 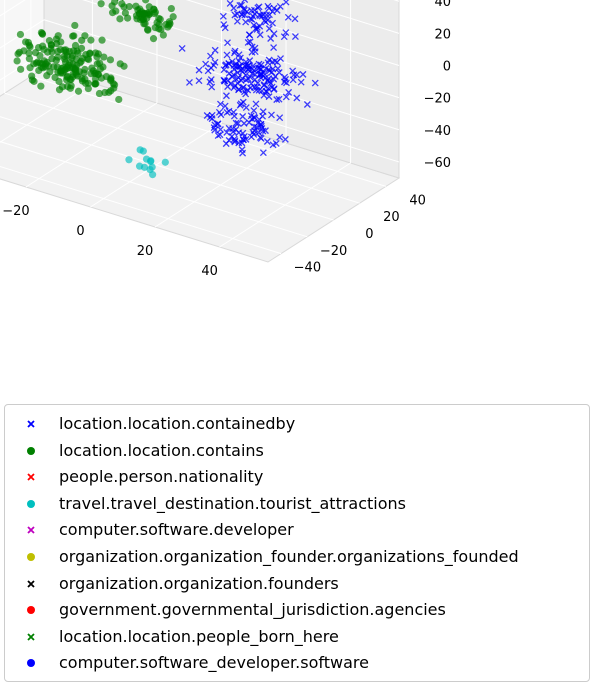 What do you see at coordinates (176, 530) in the screenshot?
I see `legend-label: computer.software.developer` at bounding box center [176, 530].